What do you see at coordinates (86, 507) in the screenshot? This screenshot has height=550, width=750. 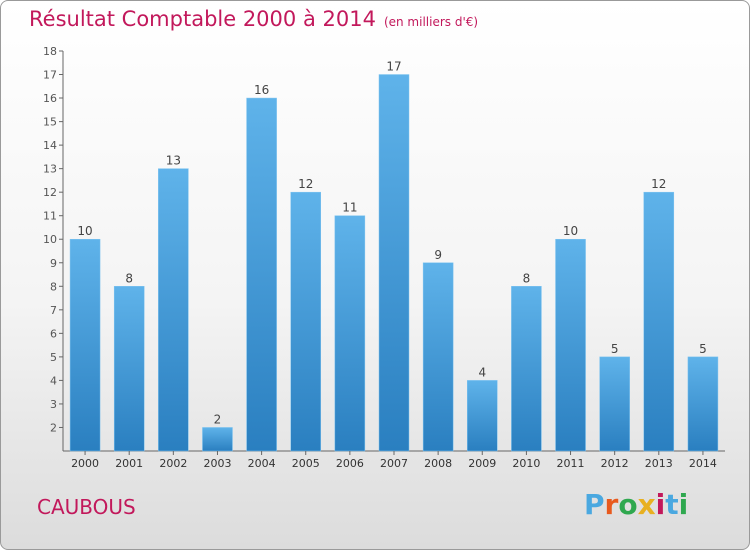 I see `city-name: CAUBOUS` at bounding box center [86, 507].